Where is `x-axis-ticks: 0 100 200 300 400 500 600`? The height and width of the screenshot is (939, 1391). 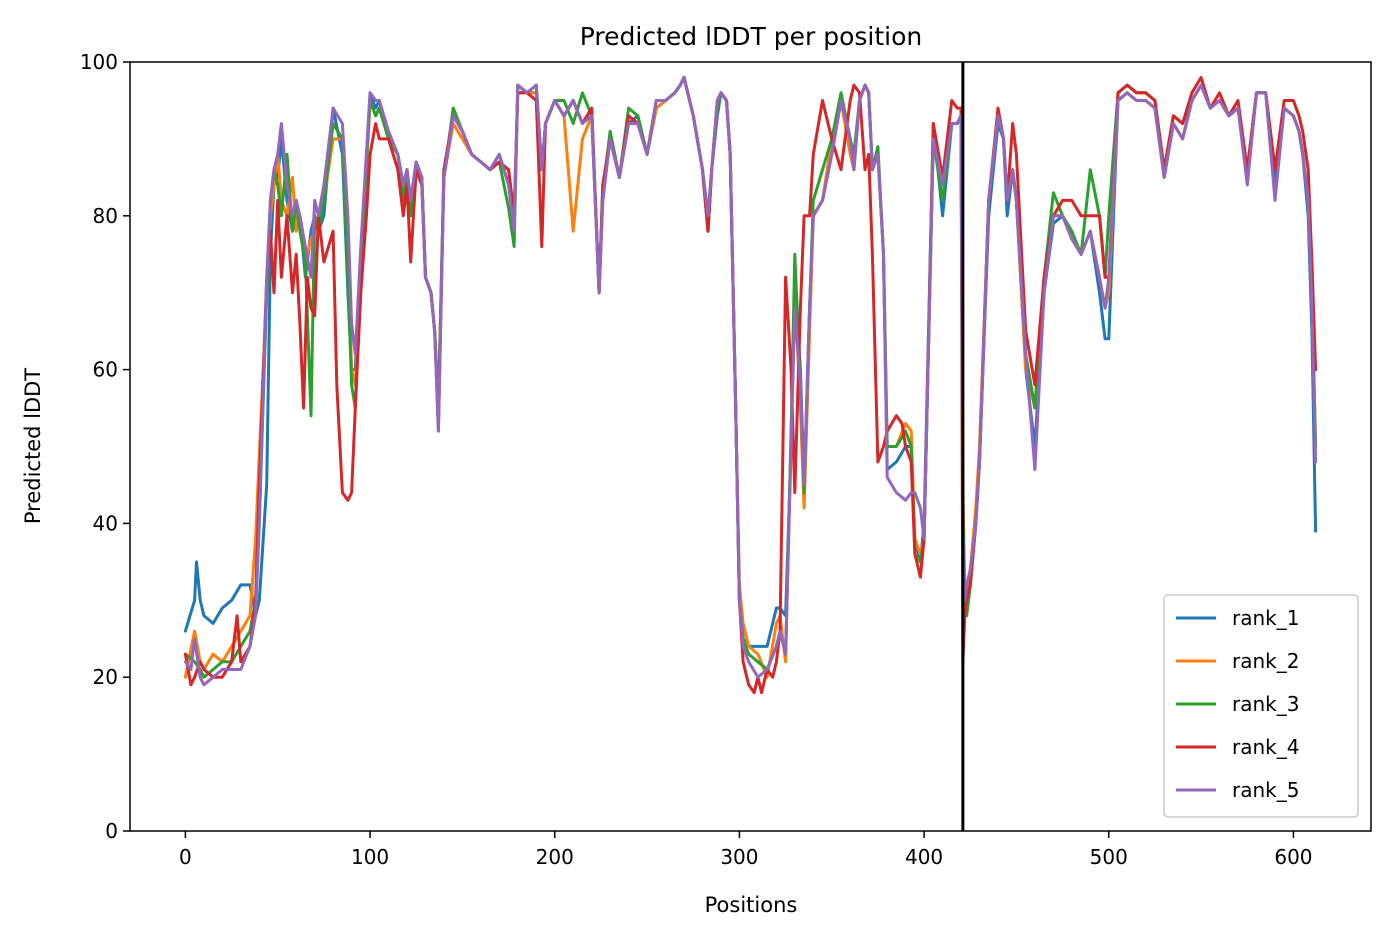 x-axis-ticks: 0 100 200 300 400 500 600 is located at coordinates (746, 850).